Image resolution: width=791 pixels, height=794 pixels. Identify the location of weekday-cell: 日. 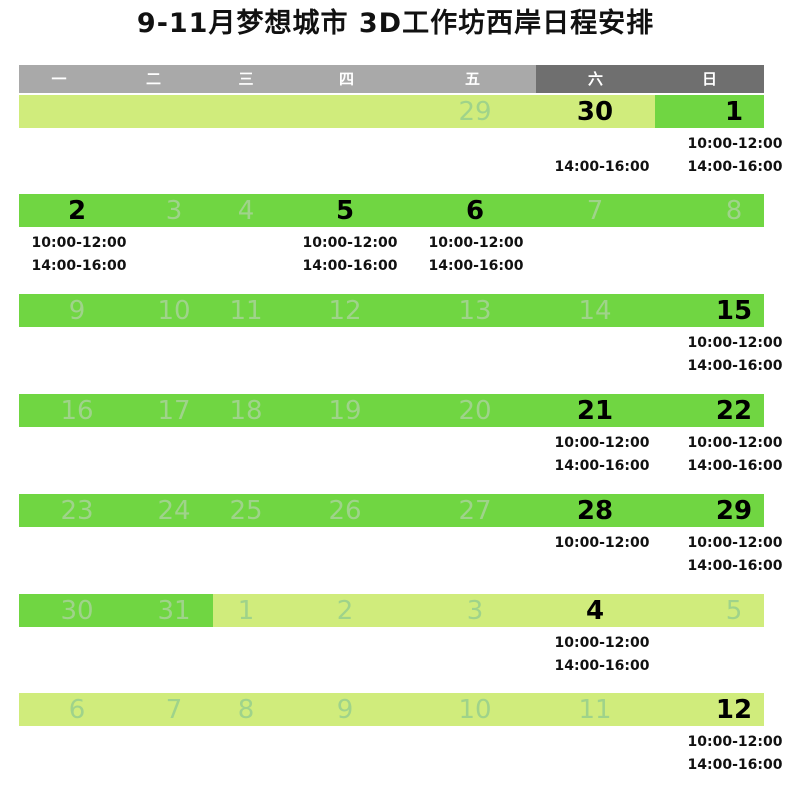
(709, 79).